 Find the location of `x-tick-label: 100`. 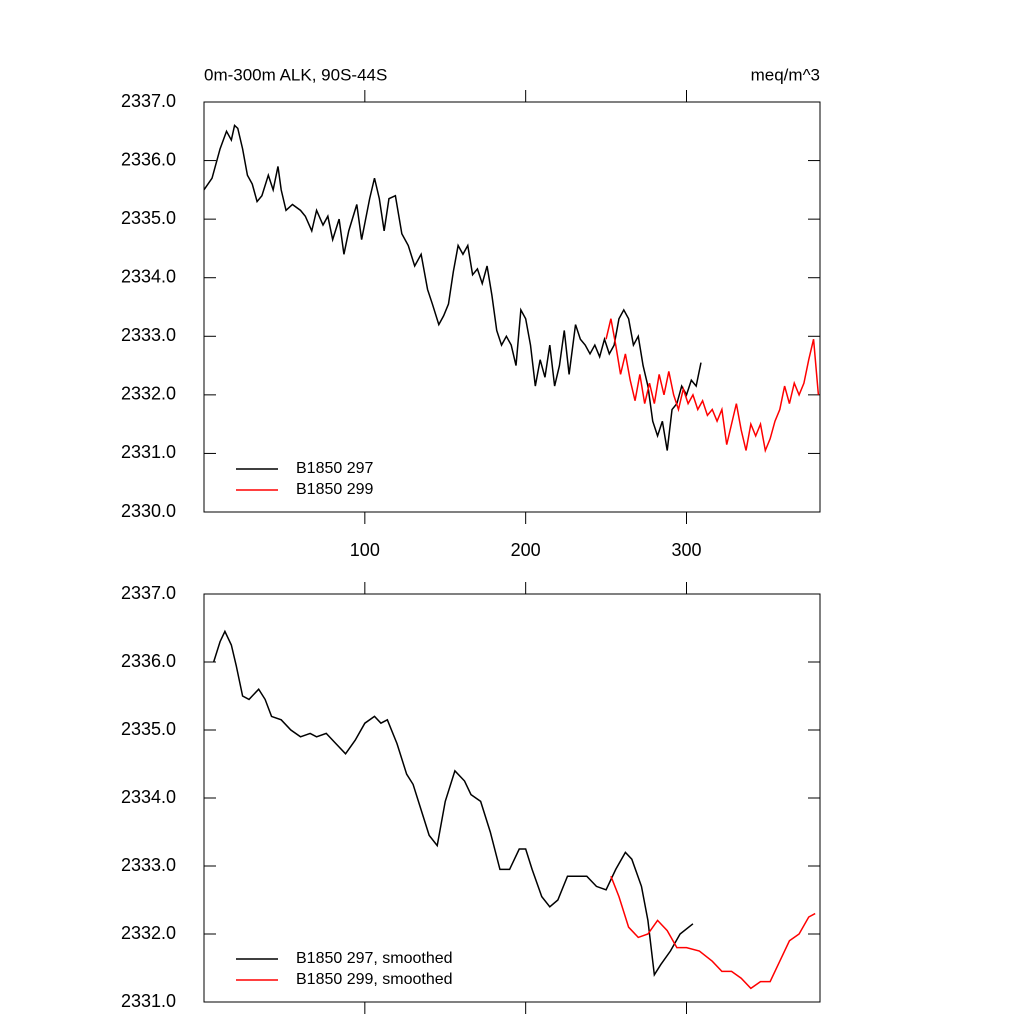

x-tick-label: 100 is located at coordinates (365, 550).